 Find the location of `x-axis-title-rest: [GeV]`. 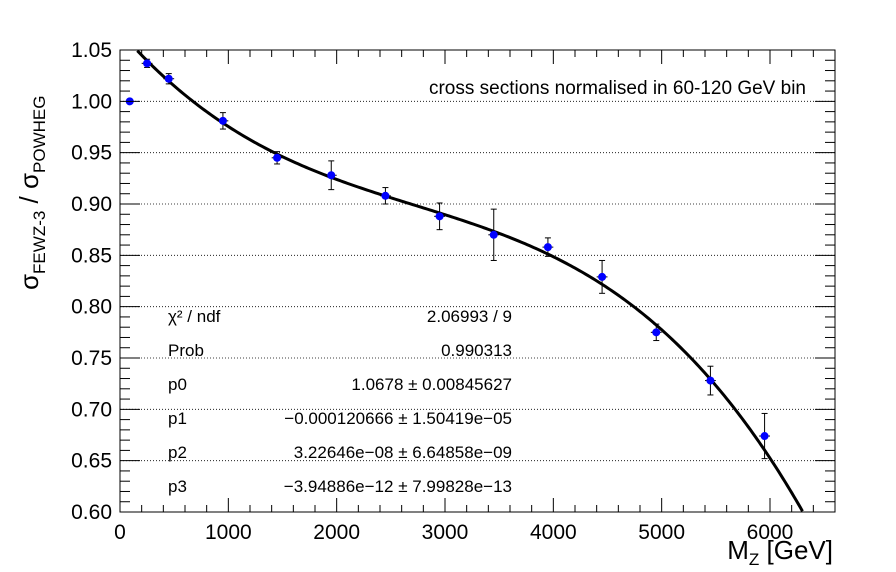

x-axis-title-rest: [GeV] is located at coordinates (796, 550).